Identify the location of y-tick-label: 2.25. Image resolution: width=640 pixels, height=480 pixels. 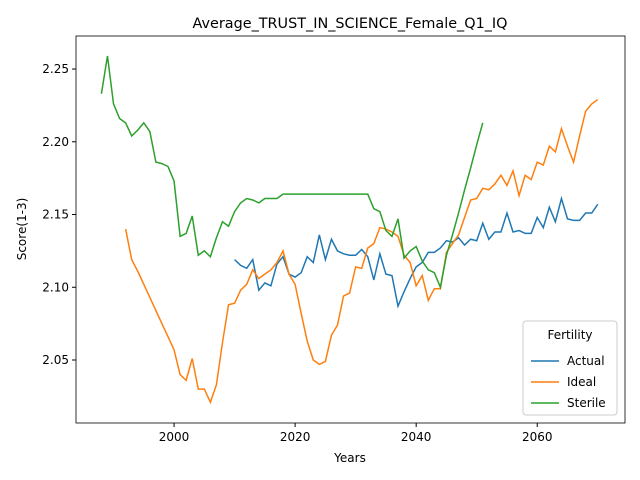
(55, 69).